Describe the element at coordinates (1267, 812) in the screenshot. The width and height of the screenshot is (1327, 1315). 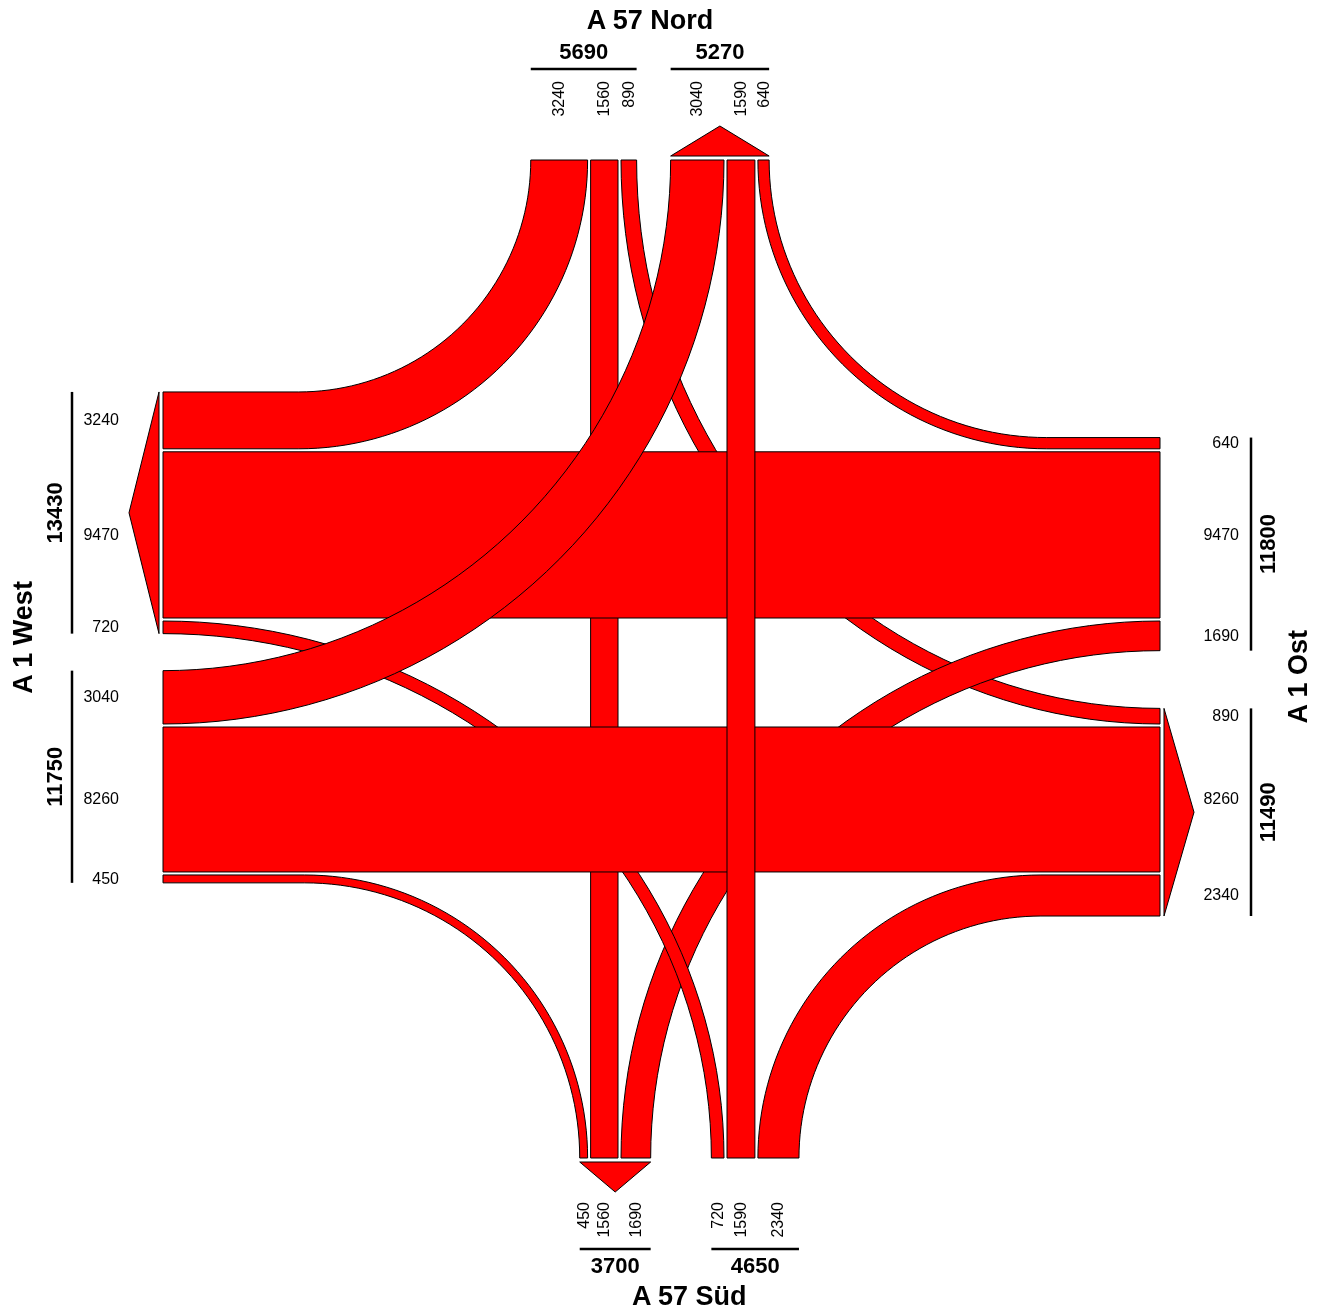
I see `text: 11490` at that location.